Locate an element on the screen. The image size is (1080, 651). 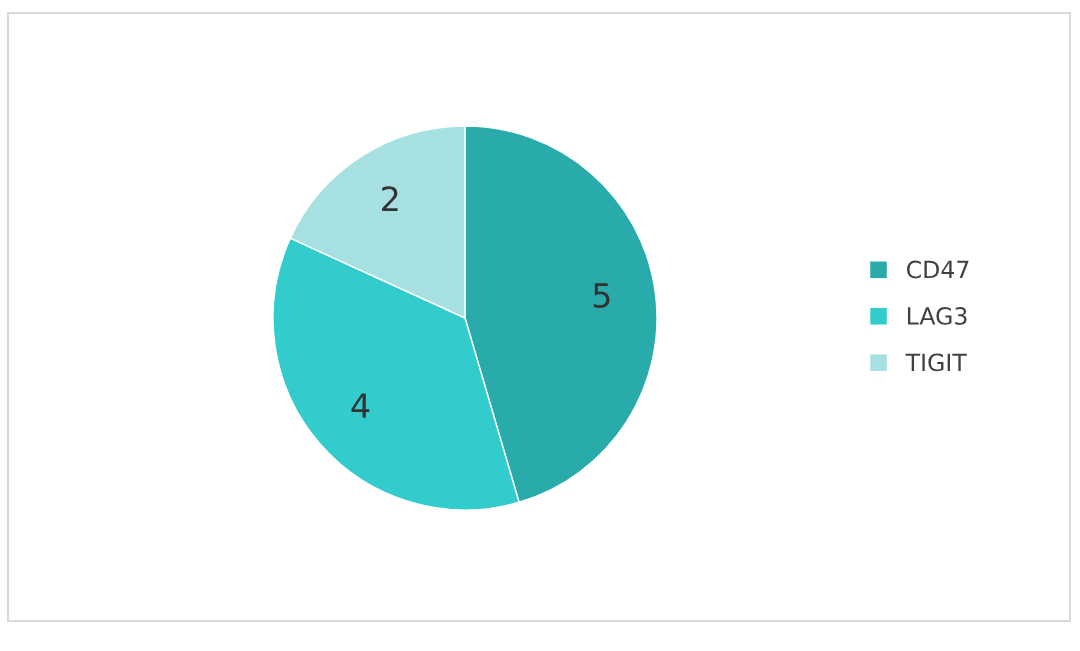
data-label: 5 is located at coordinates (601, 295).